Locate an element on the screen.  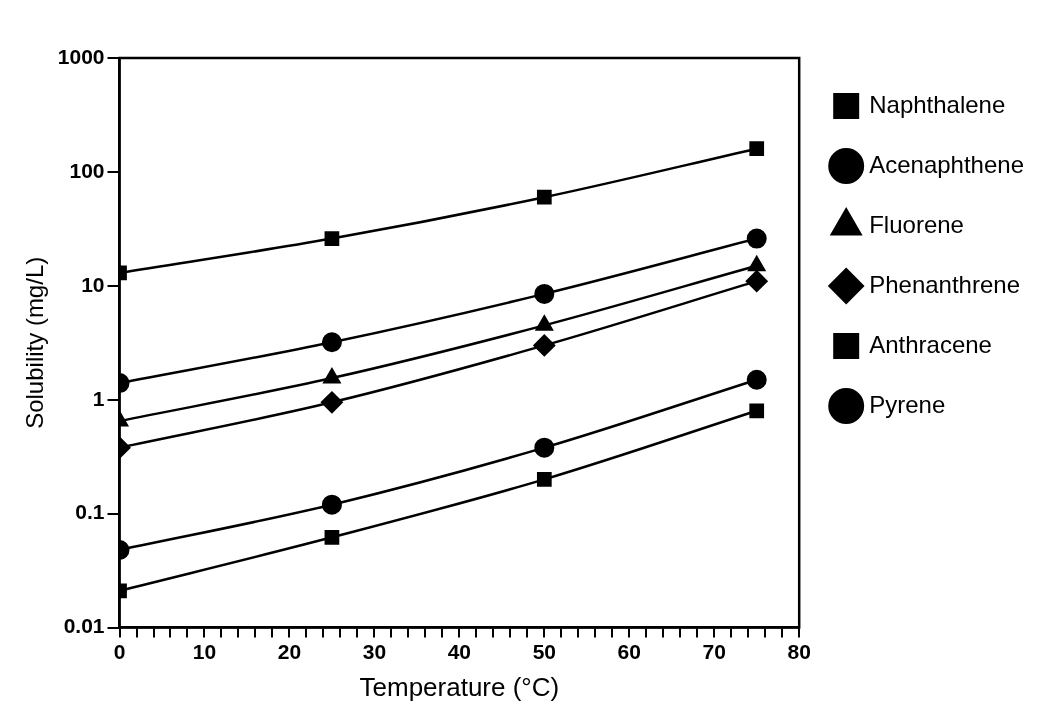
x-tick-label: 40 is located at coordinates (459, 651).